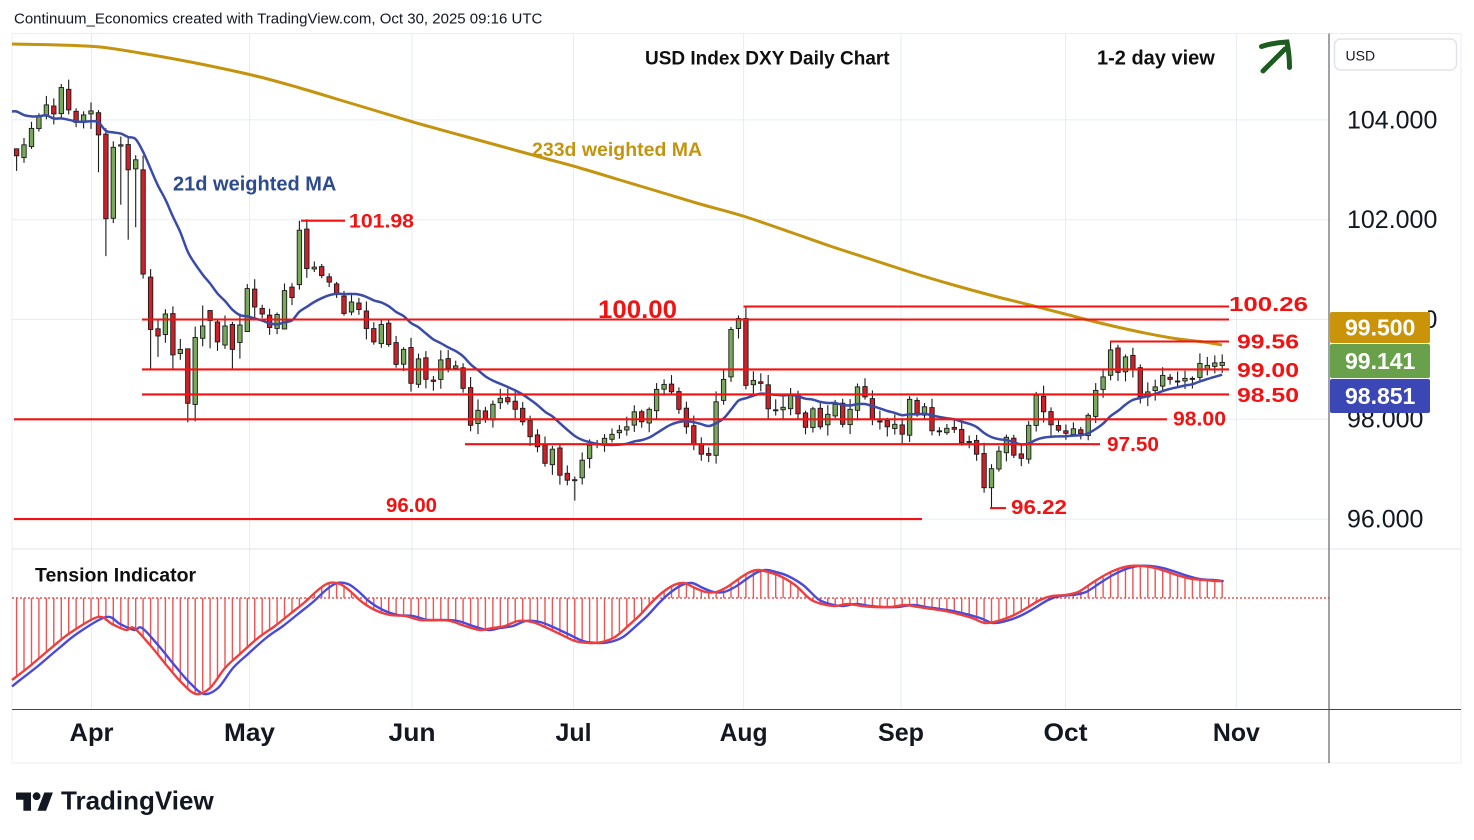  I want to click on svg-text: 104.000, so click(1392, 120).